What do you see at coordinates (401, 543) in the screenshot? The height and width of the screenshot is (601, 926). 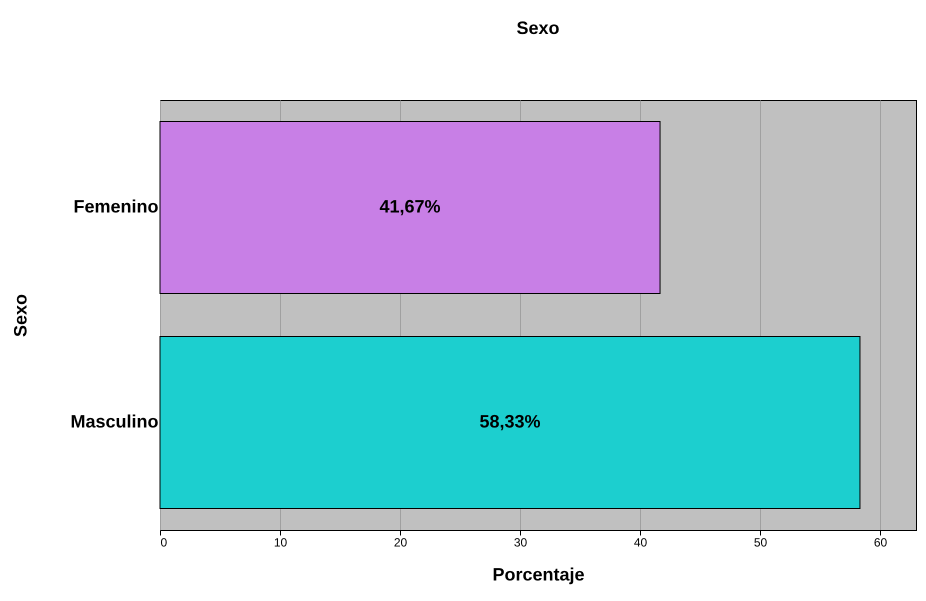 I see `x-tick-label: 20` at bounding box center [401, 543].